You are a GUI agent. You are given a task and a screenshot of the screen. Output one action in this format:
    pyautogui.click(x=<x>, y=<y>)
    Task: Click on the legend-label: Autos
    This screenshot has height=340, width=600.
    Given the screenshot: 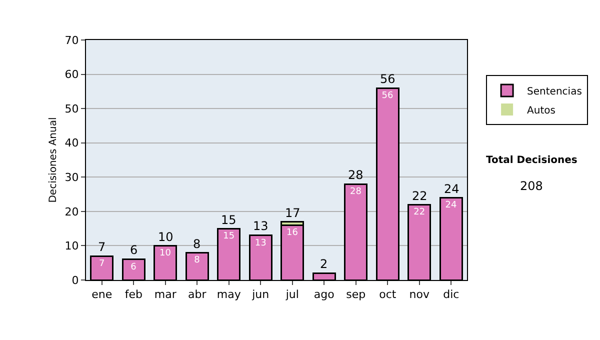 What is the action you would take?
    pyautogui.click(x=541, y=110)
    